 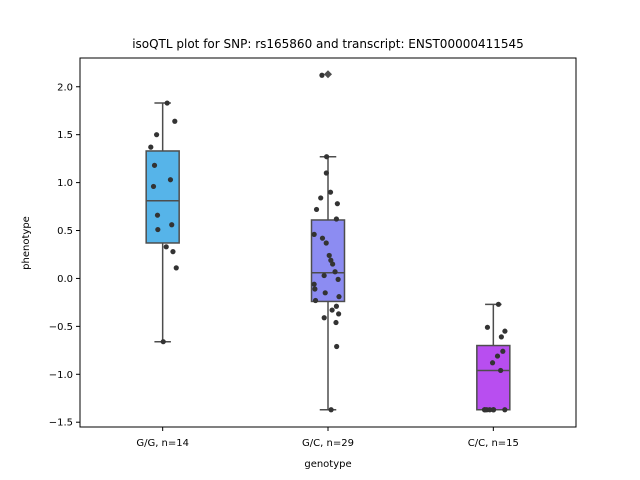 What do you see at coordinates (493, 377) in the screenshot?
I see `group-3-box` at bounding box center [493, 377].